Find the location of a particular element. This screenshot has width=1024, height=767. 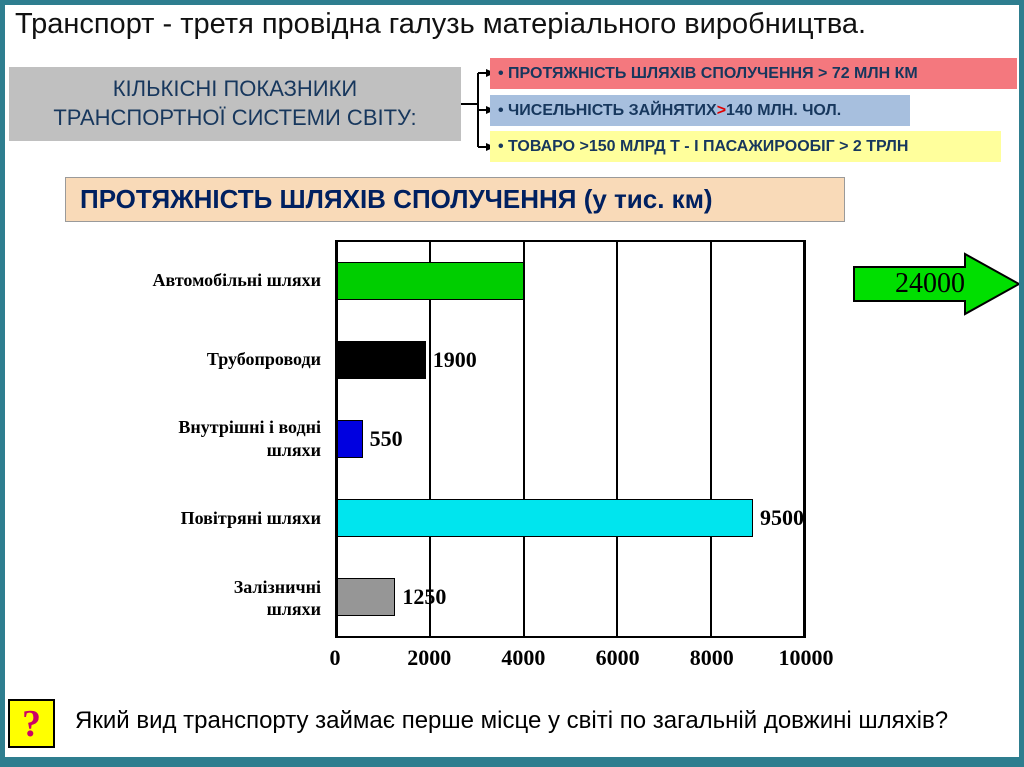

connector-lines is located at coordinates (478, 110).